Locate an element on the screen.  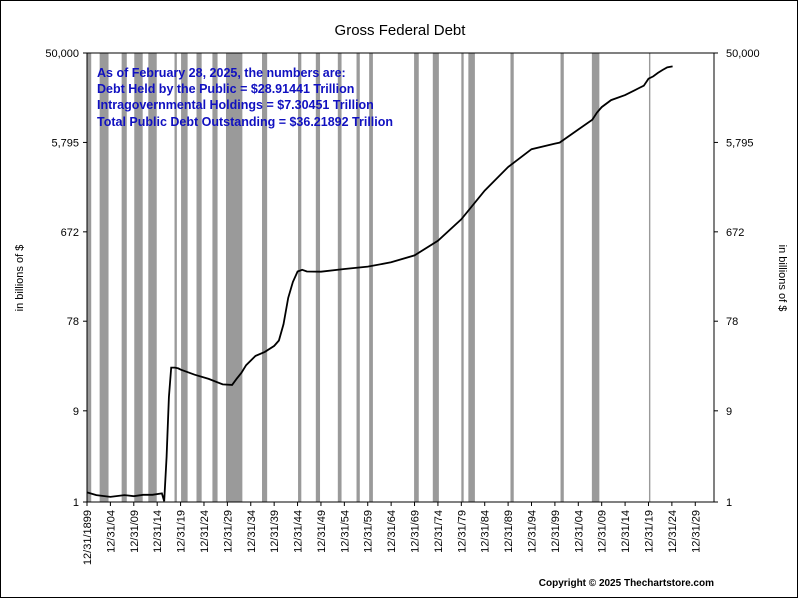
x-tick-label: 12/31/89 is located at coordinates (509, 531).